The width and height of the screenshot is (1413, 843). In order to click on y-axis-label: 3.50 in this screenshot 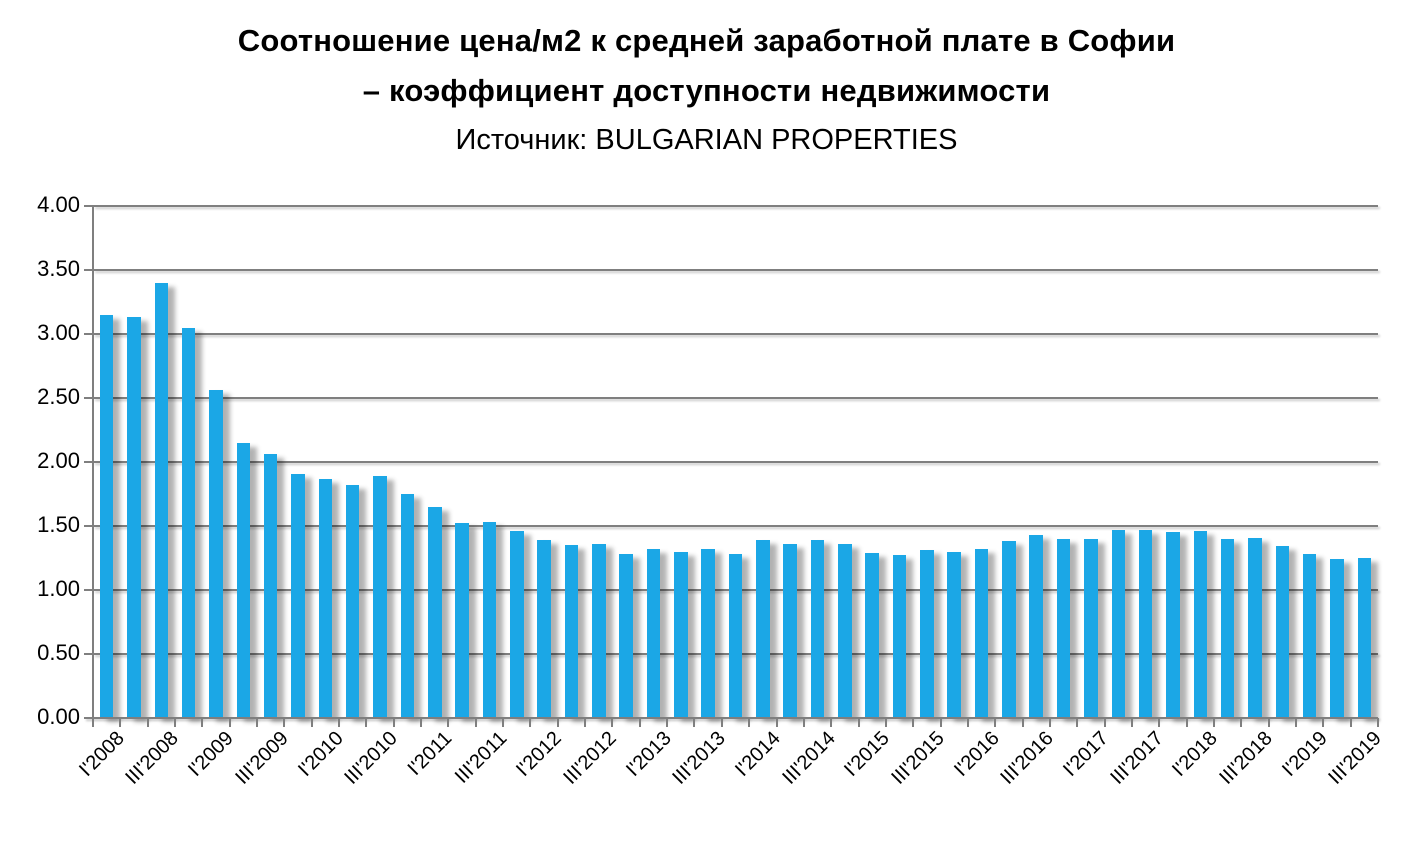, I will do `click(58, 268)`.